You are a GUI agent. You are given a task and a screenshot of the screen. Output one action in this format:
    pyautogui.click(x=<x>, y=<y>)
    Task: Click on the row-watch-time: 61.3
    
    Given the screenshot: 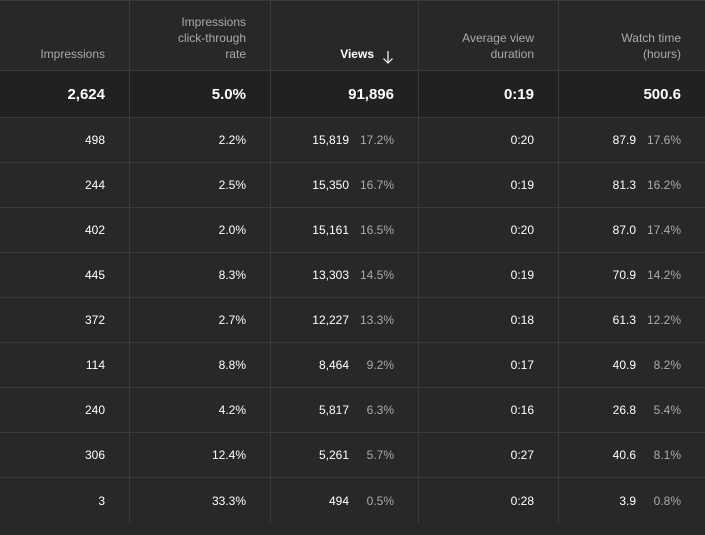 What is the action you would take?
    pyautogui.click(x=624, y=320)
    